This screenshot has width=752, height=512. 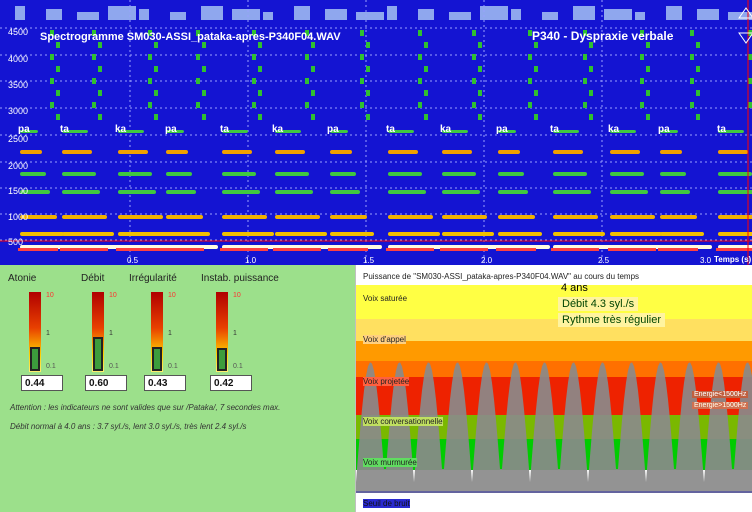 What do you see at coordinates (16, 242) in the screenshot?
I see `freq-label-500: 500` at bounding box center [16, 242].